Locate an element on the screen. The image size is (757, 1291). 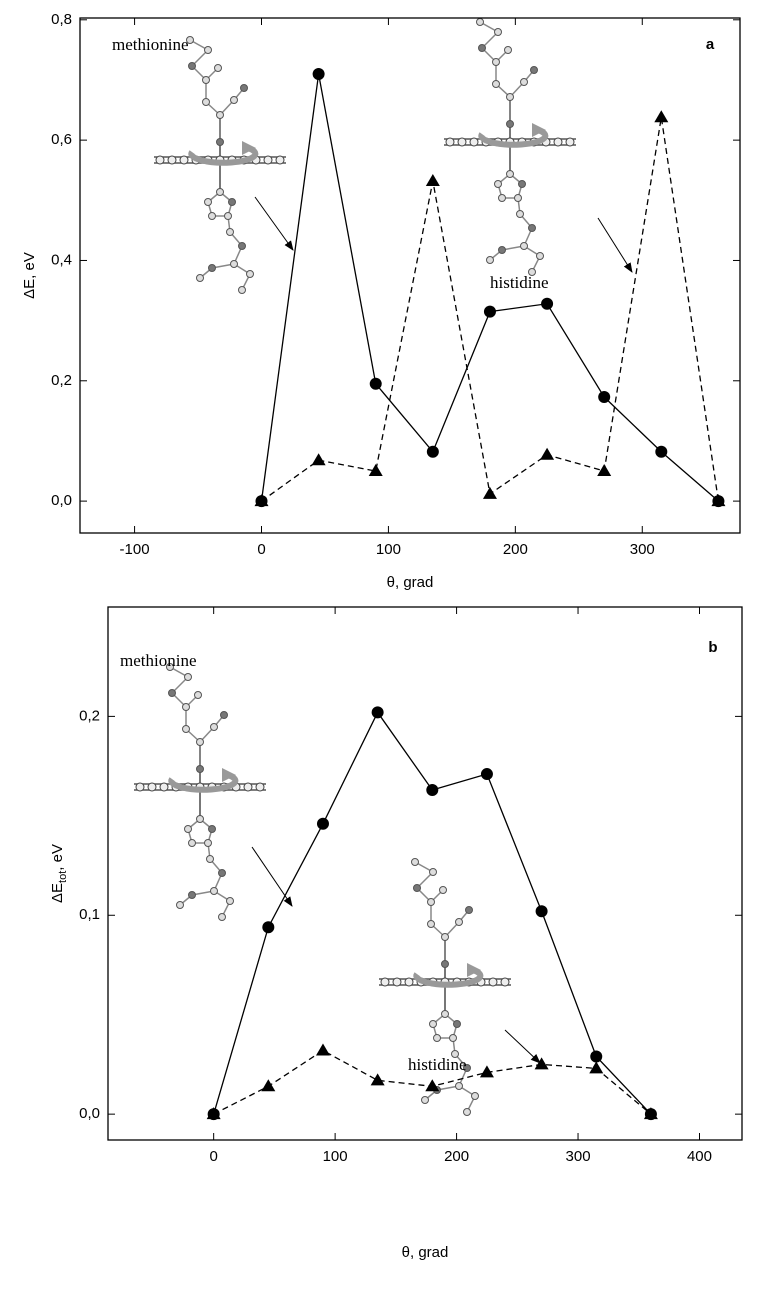
x-tick-label: 200 is located at coordinates (456, 1156).